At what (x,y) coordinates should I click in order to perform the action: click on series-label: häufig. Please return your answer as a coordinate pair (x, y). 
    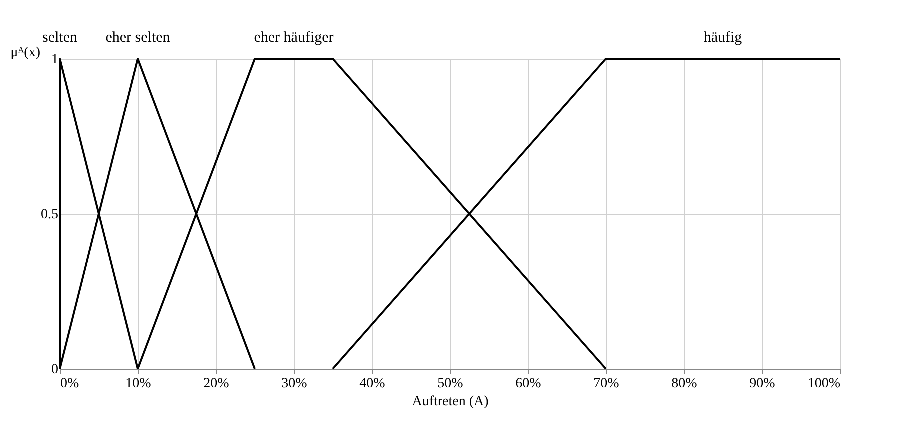
    Looking at the image, I should click on (723, 38).